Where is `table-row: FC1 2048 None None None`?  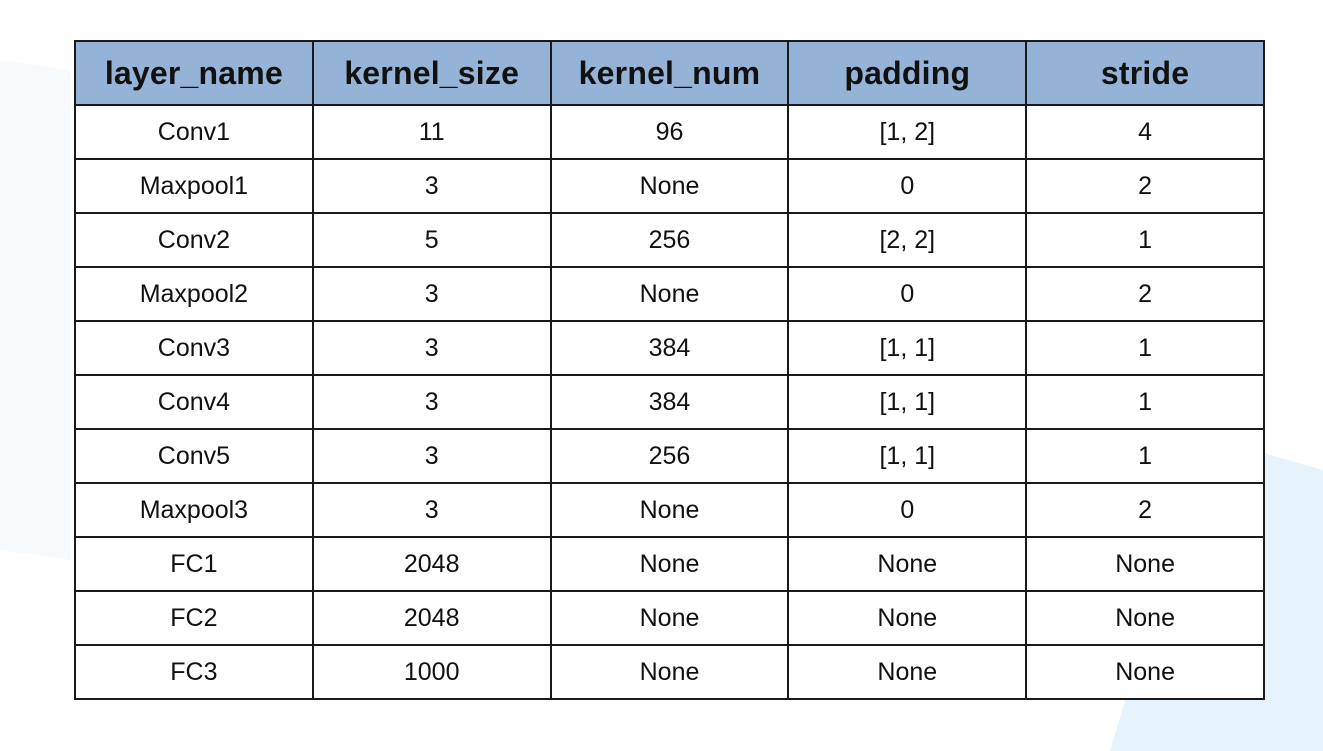
table-row: FC1 2048 None None None is located at coordinates (669, 564).